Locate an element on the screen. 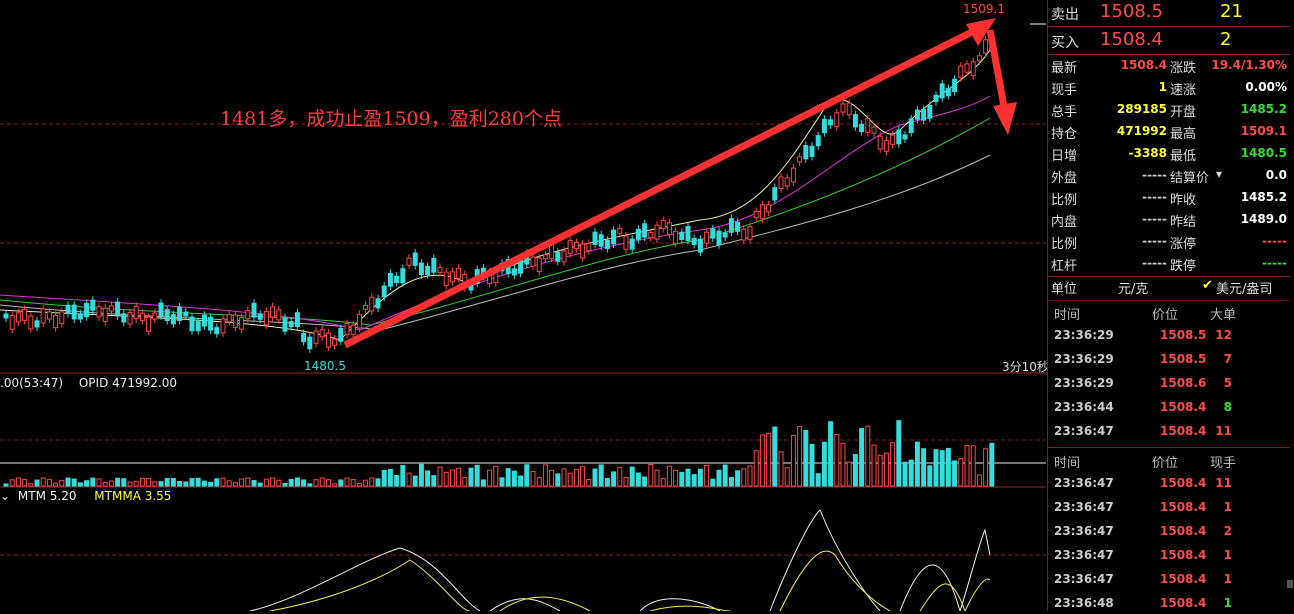 The height and width of the screenshot is (614, 1294). stat-value: ----- is located at coordinates (1274, 263).